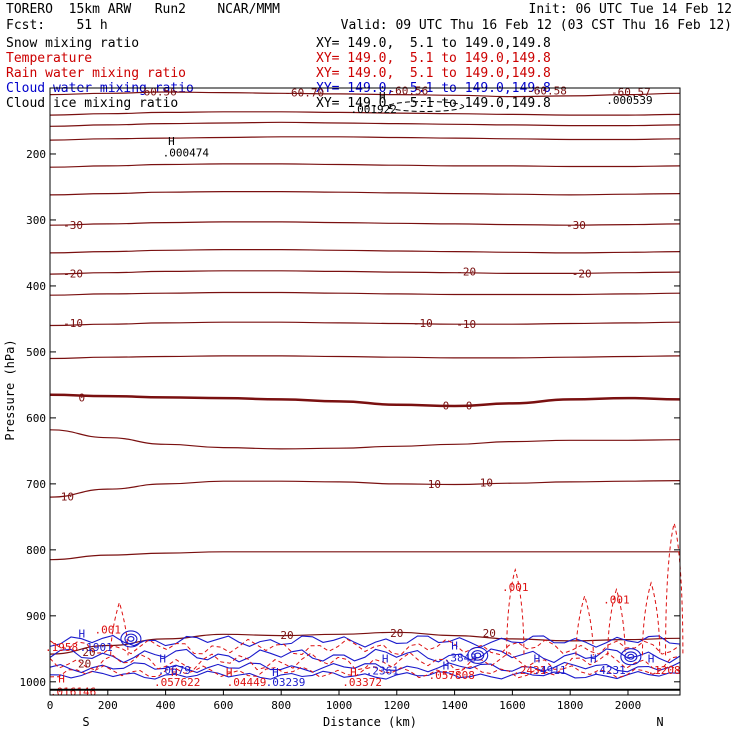 The height and width of the screenshot is (740, 740). What do you see at coordinates (36, 286) in the screenshot?
I see `y-tick-label: 400` at bounding box center [36, 286].